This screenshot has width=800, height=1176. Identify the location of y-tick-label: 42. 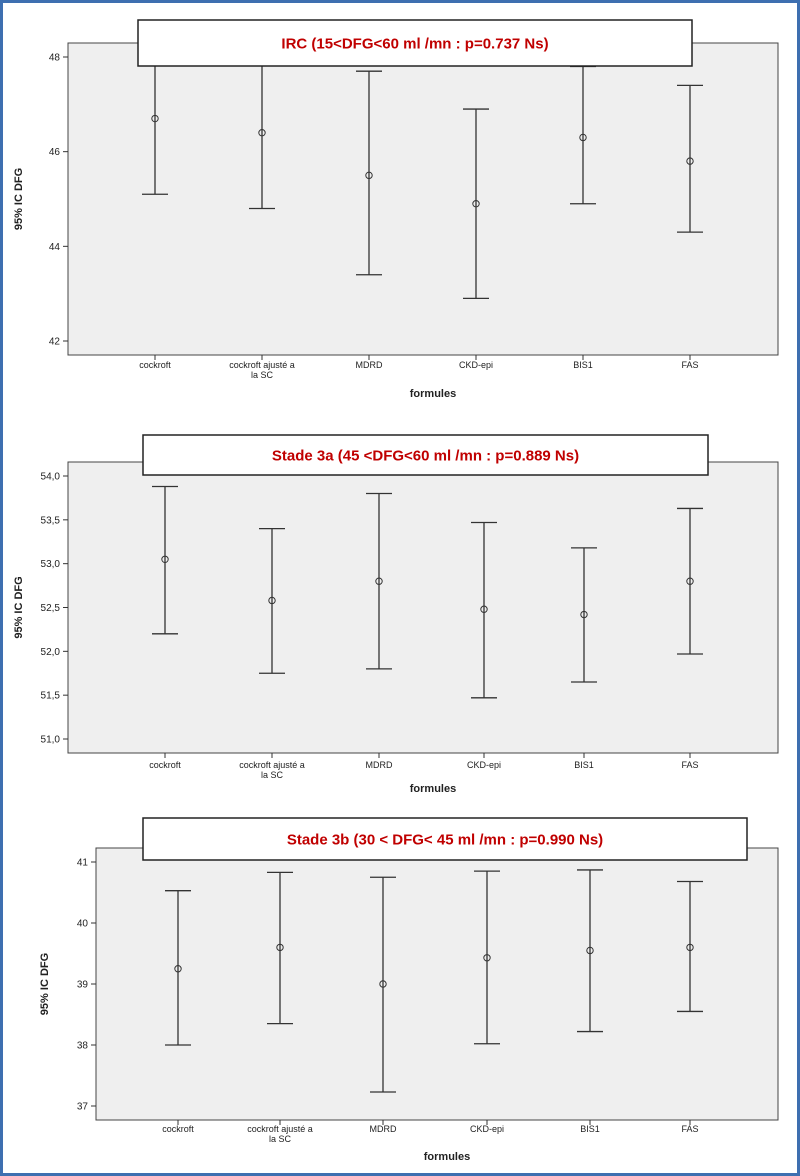
(55, 342).